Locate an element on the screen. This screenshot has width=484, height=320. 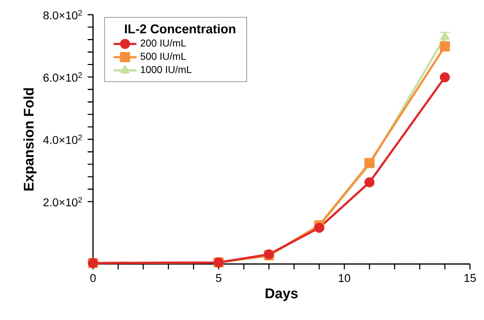
y-tick-label: 2.0×10$^{2}$ is located at coordinates (62, 201).